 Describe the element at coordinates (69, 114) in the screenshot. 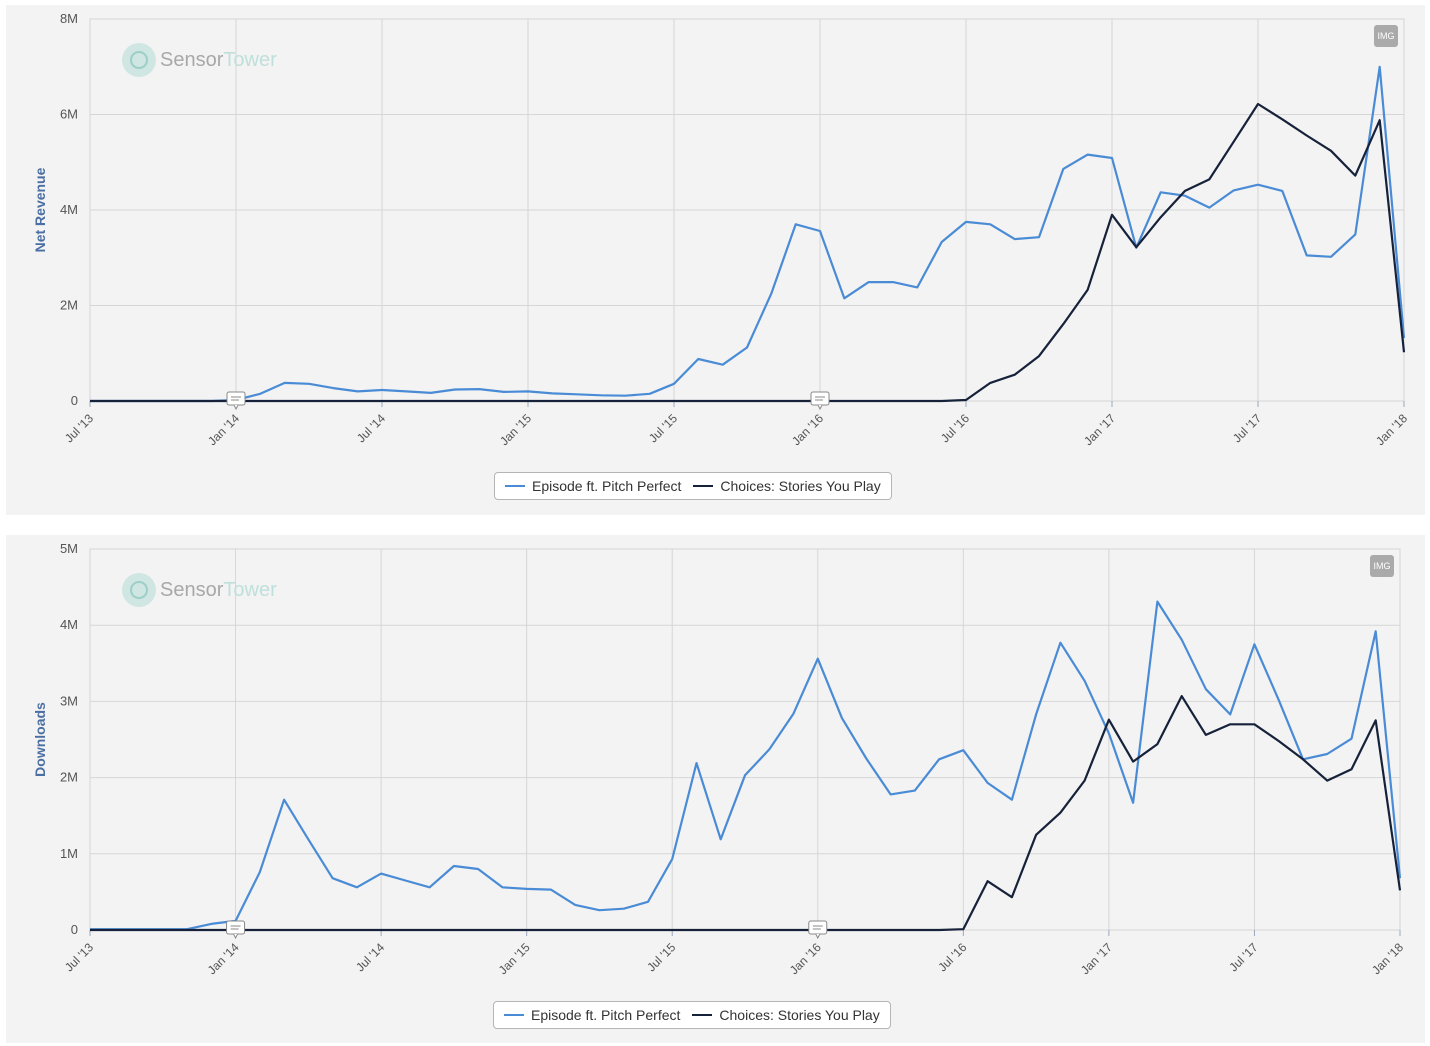

I see `y-tick-label: 6M` at that location.